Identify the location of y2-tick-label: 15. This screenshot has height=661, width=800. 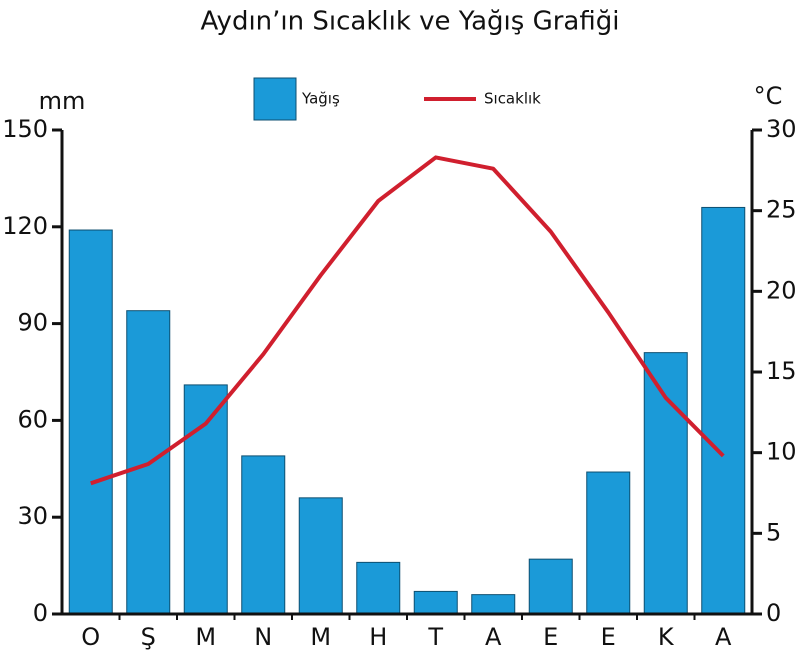
(781, 371).